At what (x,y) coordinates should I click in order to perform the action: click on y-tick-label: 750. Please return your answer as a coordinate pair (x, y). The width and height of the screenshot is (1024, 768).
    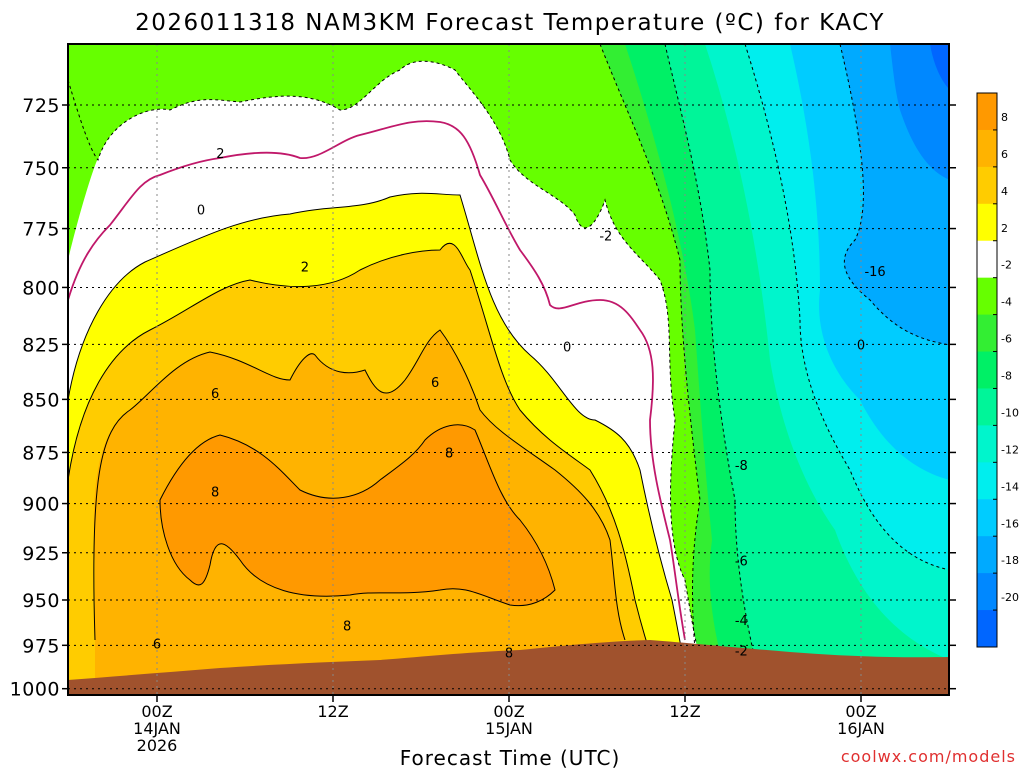
    Looking at the image, I should click on (41, 169).